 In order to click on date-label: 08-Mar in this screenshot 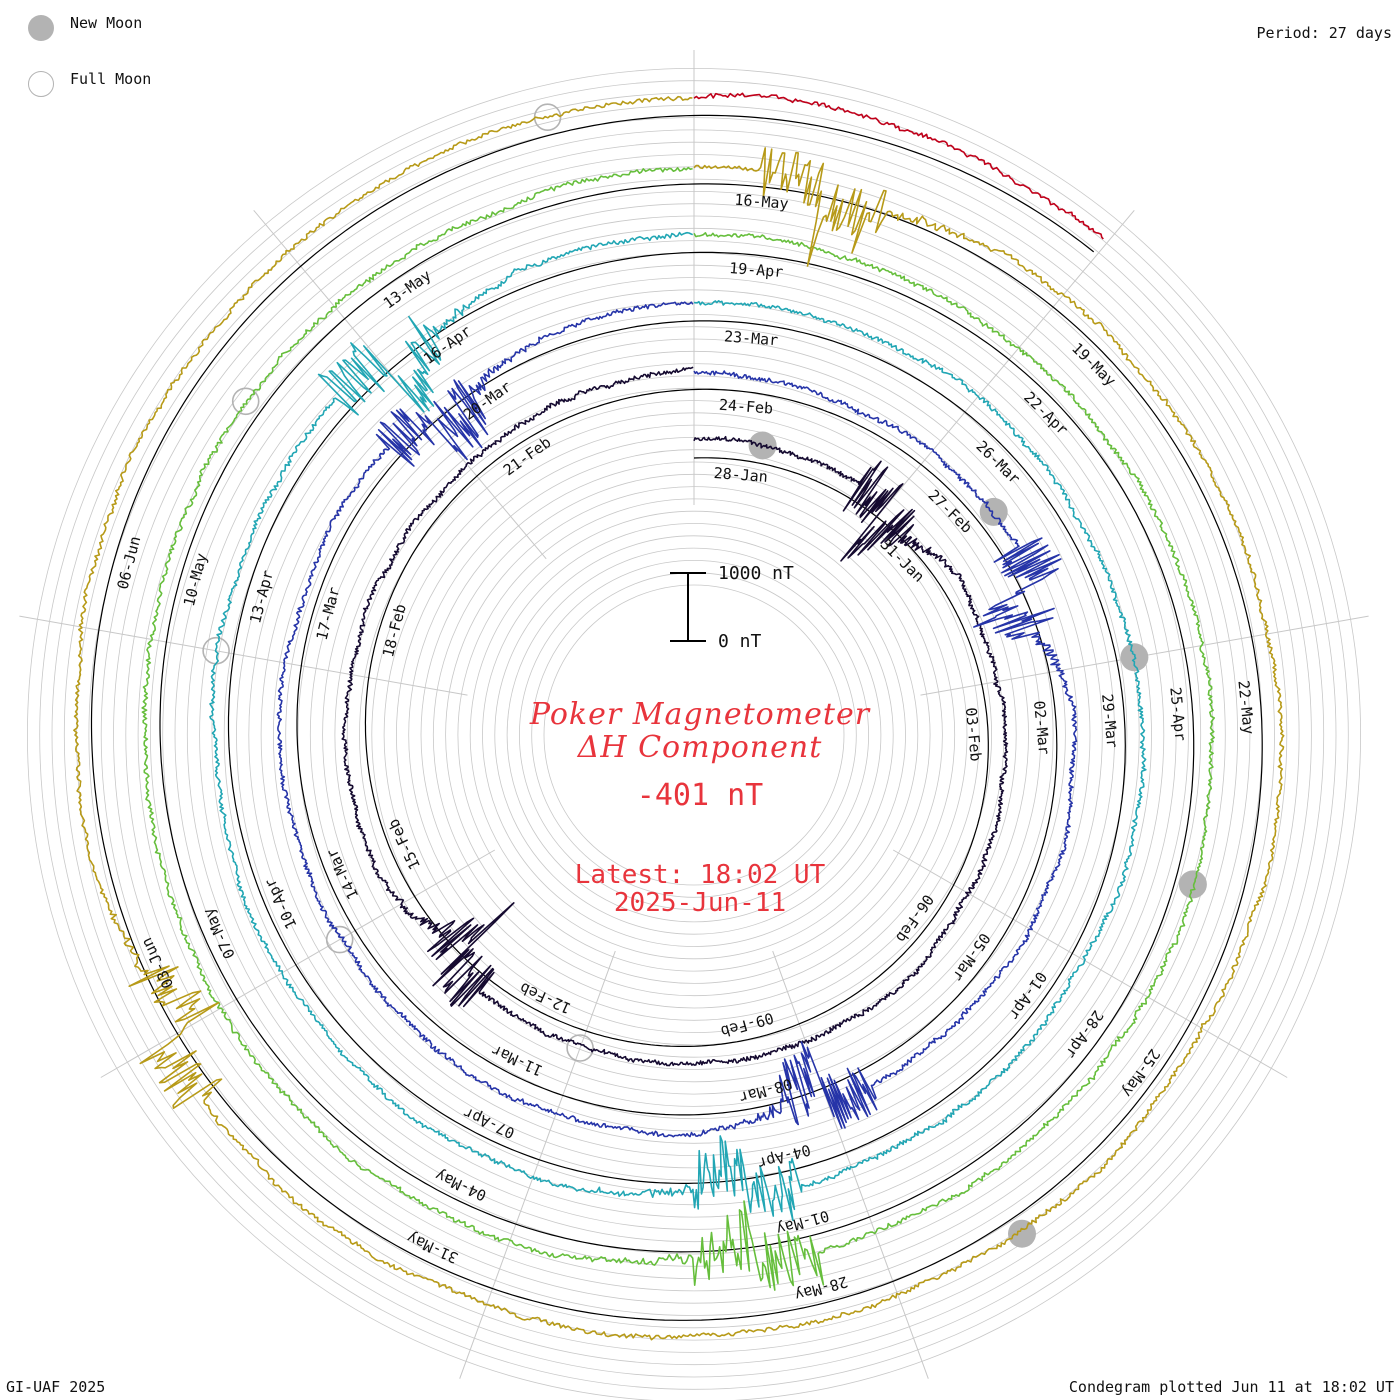, I will do `click(765, 1091)`.